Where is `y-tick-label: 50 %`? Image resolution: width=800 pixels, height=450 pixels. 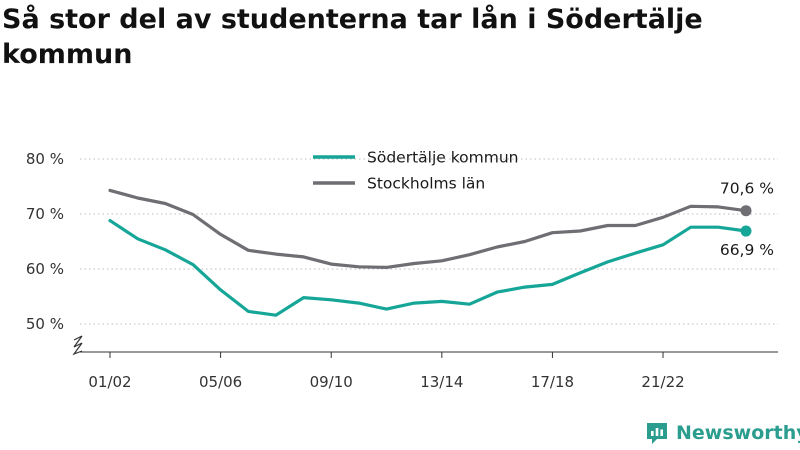 y-tick-label: 50 % is located at coordinates (45, 324).